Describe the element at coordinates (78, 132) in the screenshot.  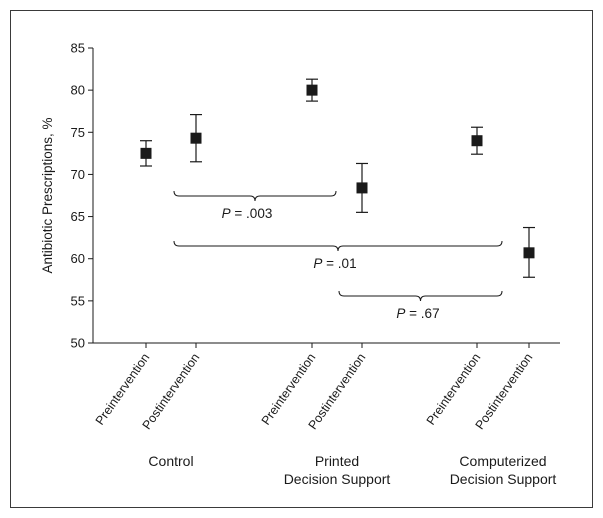
I see `y-tick-label: 75` at that location.